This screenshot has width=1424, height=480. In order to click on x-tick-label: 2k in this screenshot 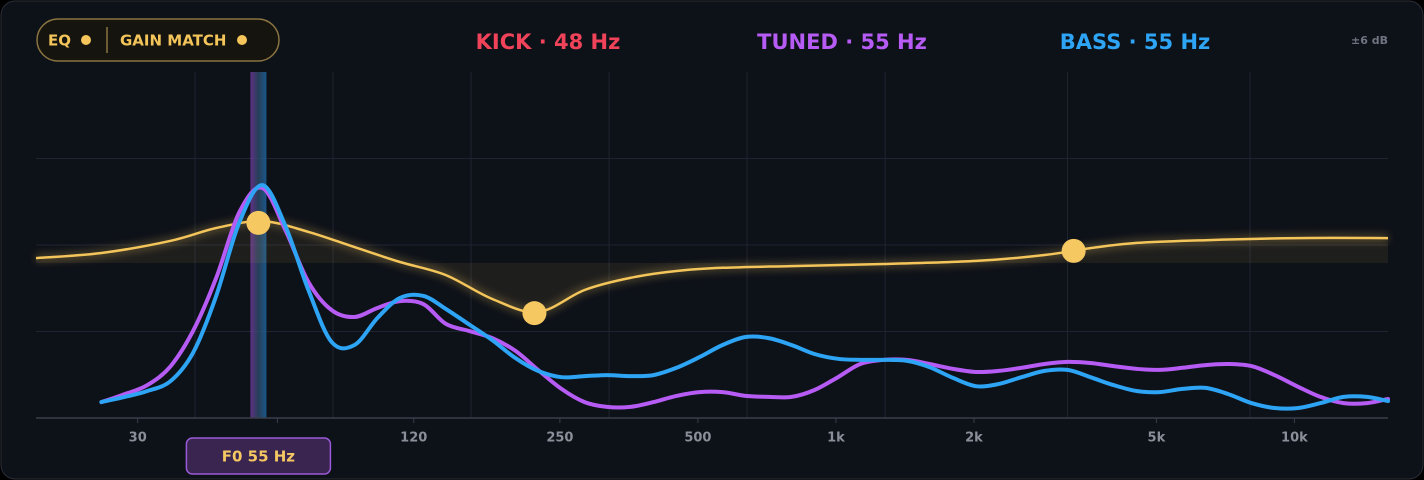, I will do `click(974, 438)`.